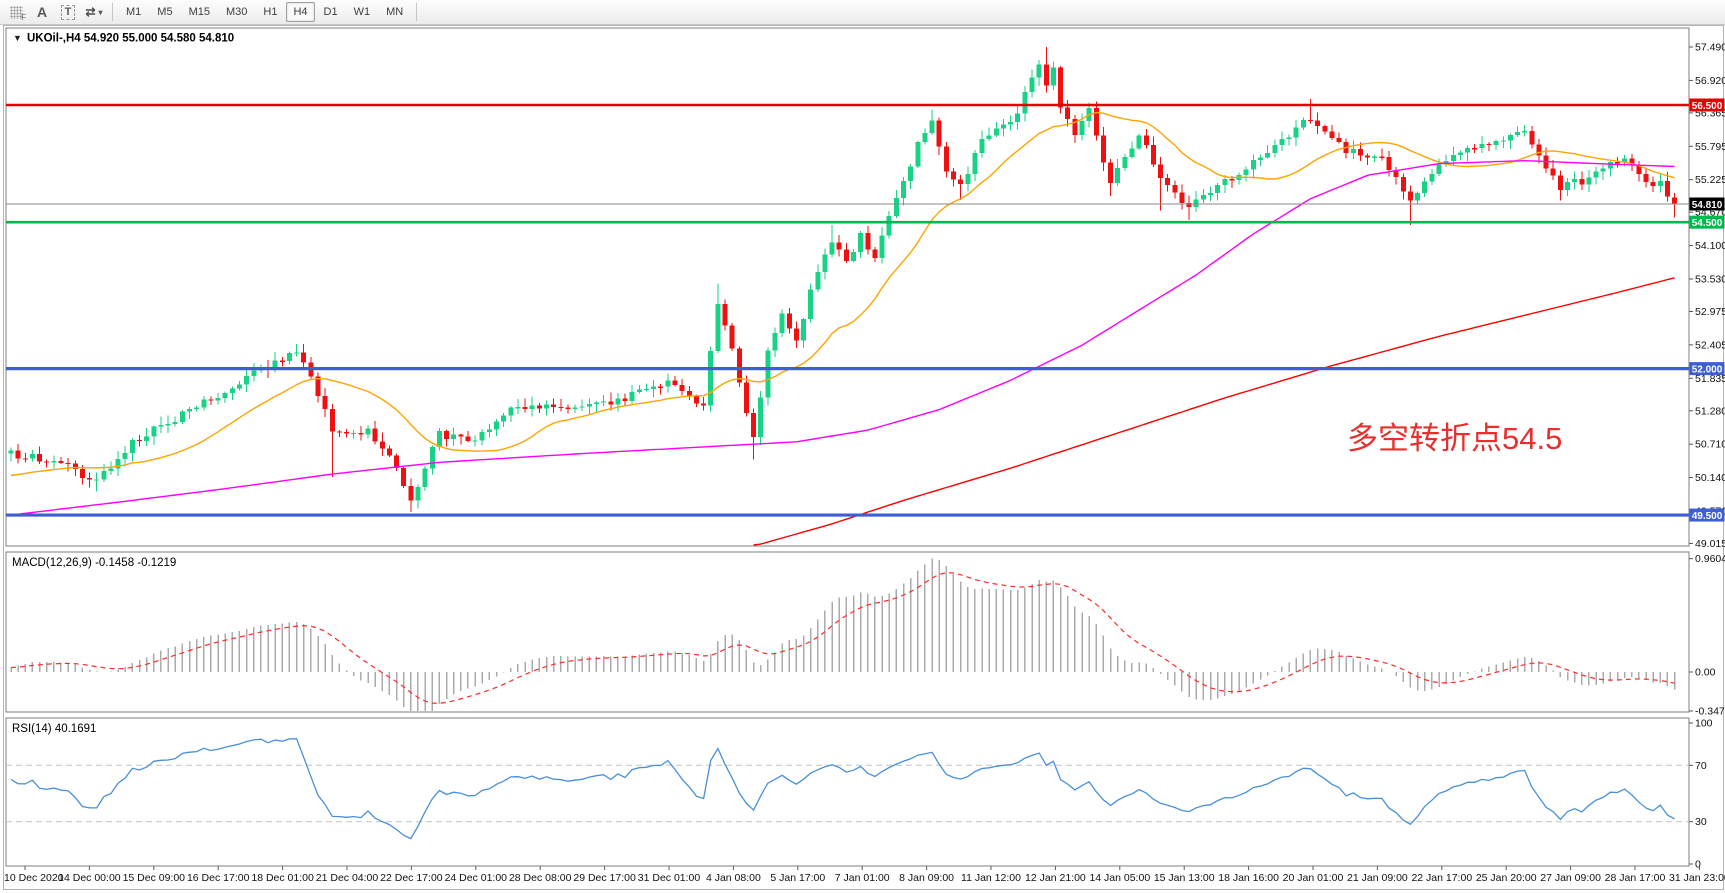  Describe the element at coordinates (34, 878) in the screenshot. I see `date-label: 10 Dec 2020` at that location.